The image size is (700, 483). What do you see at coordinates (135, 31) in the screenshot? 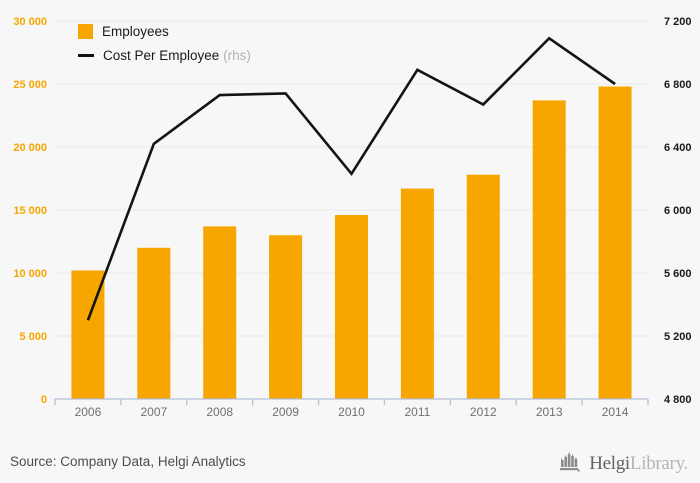
I see `legend-label-employees: Employees` at bounding box center [135, 31].